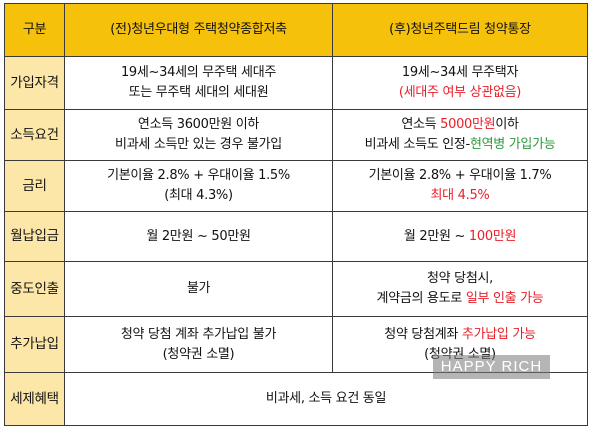  Describe the element at coordinates (198, 124) in the screenshot. I see `cell-text: 연소득 3600만원 이하` at that location.